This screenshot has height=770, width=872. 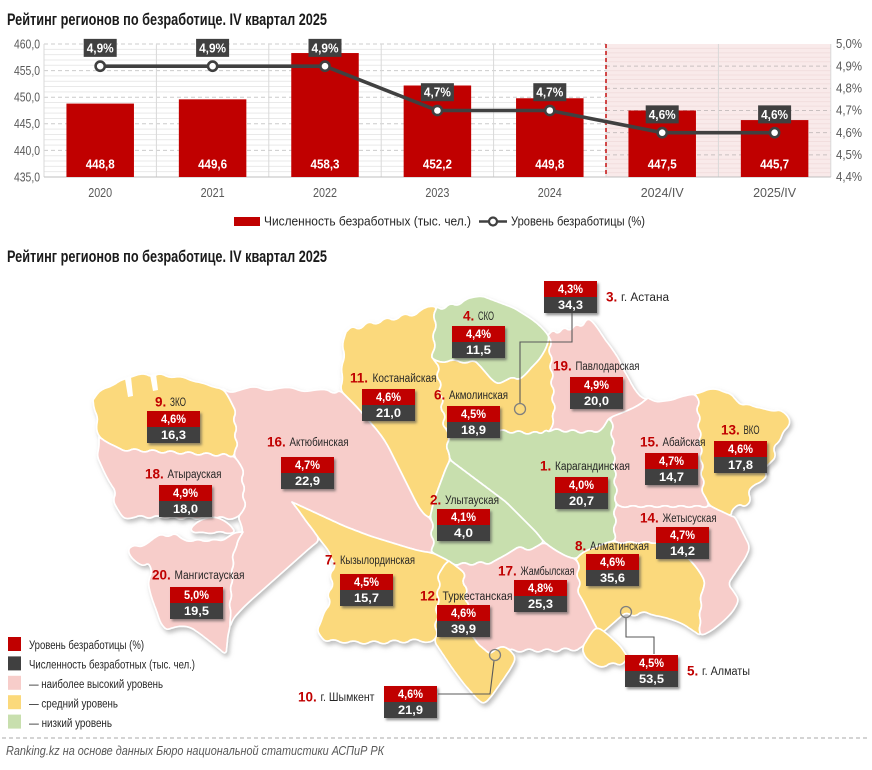 What do you see at coordinates (154, 474) in the screenshot?
I see `svg-text: 18.` at bounding box center [154, 474].